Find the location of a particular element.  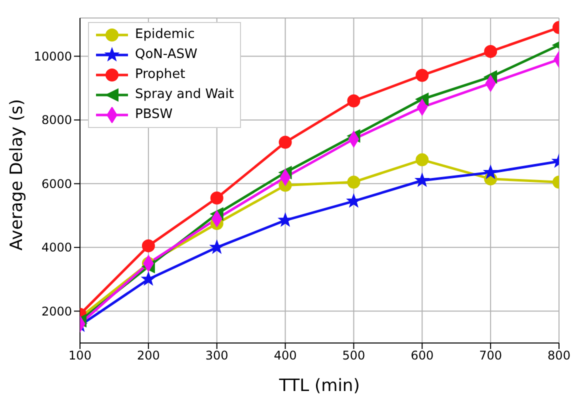

y-tick-label: 2000 is located at coordinates (56, 311).